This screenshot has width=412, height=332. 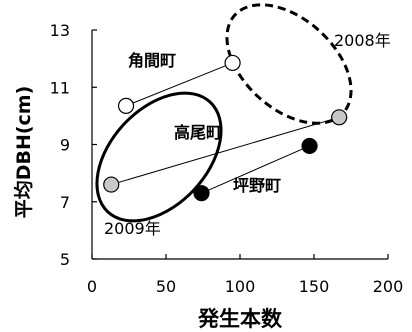 I want to click on y-tick-label: 9, so click(x=65, y=145).